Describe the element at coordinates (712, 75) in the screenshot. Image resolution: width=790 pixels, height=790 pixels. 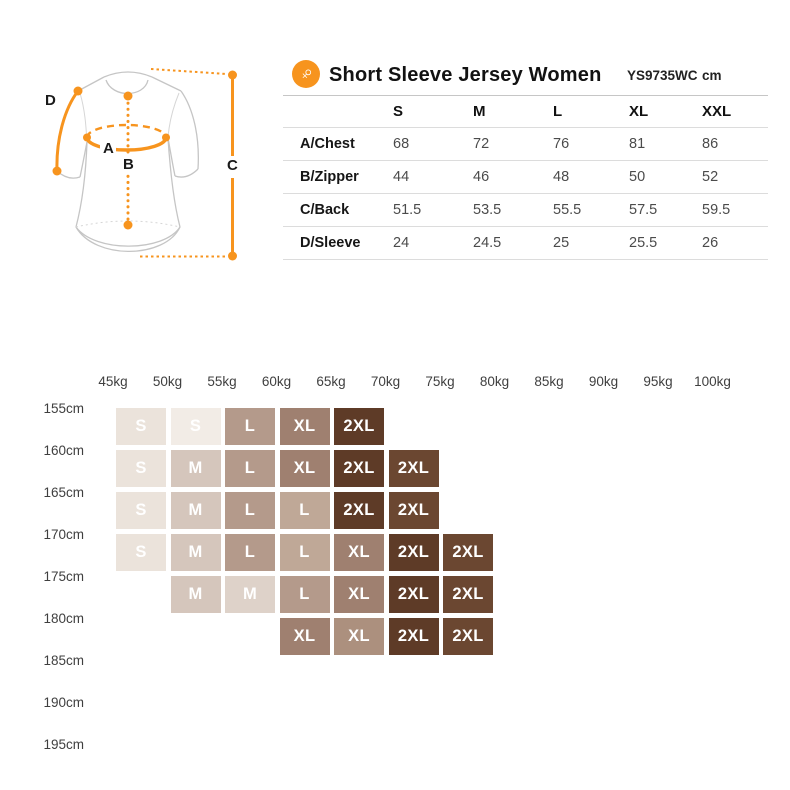
I see `unit-label: cm` at that location.